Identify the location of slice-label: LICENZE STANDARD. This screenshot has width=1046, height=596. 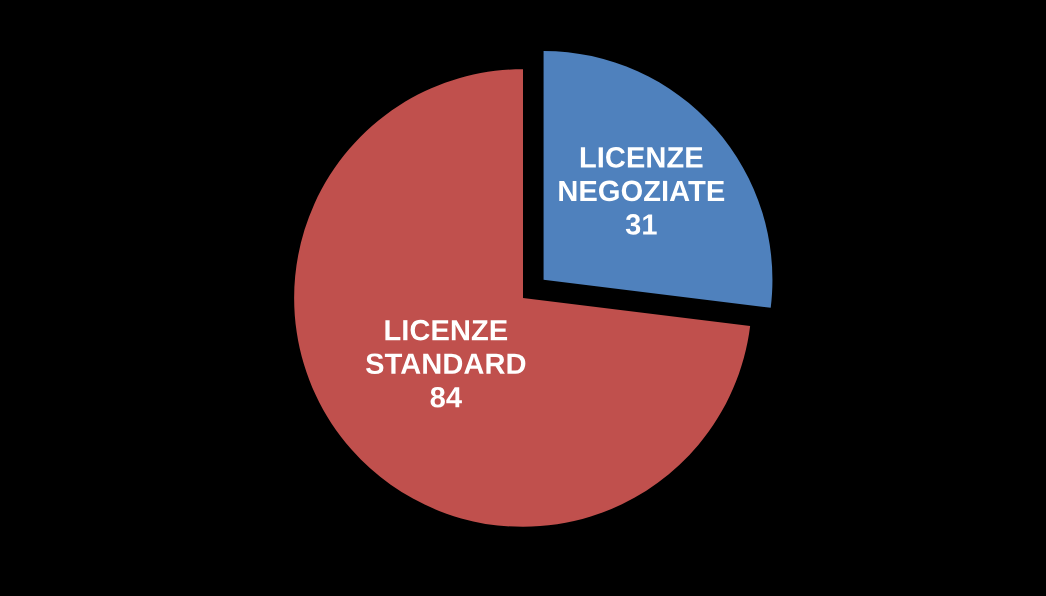
(445, 347).